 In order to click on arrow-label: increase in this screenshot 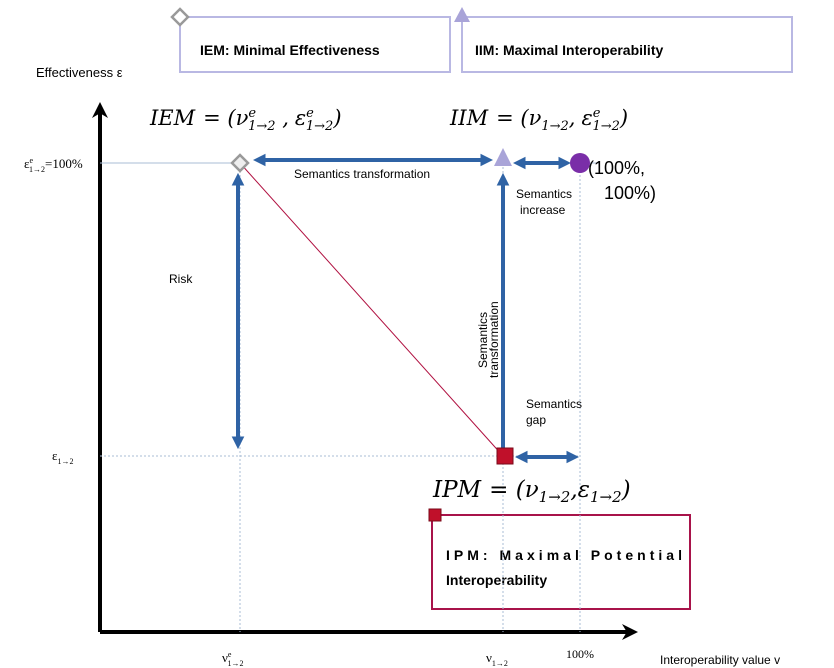, I will do `click(543, 210)`.